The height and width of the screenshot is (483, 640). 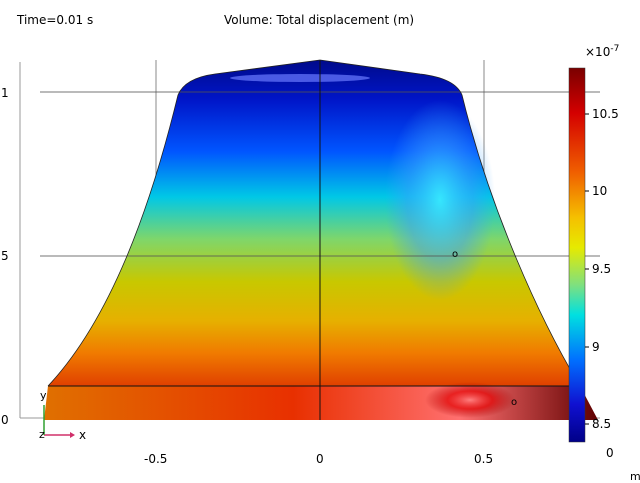 I want to click on x-tick-0: 0, so click(x=320, y=459).